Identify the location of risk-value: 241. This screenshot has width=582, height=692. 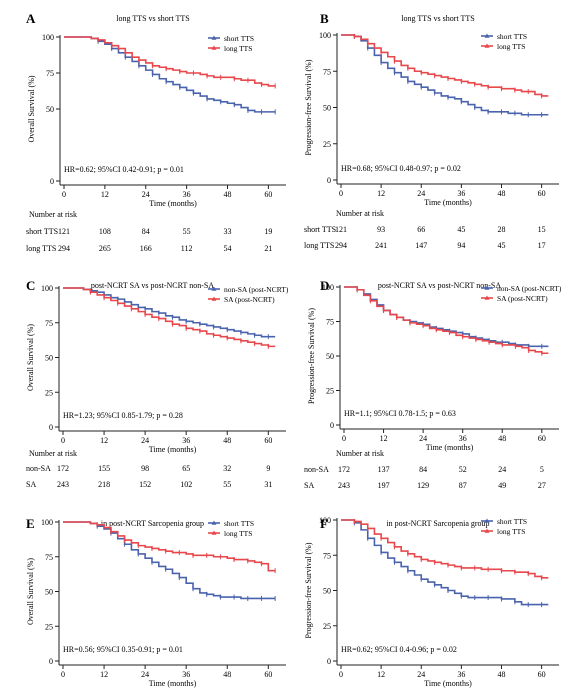
(381, 245).